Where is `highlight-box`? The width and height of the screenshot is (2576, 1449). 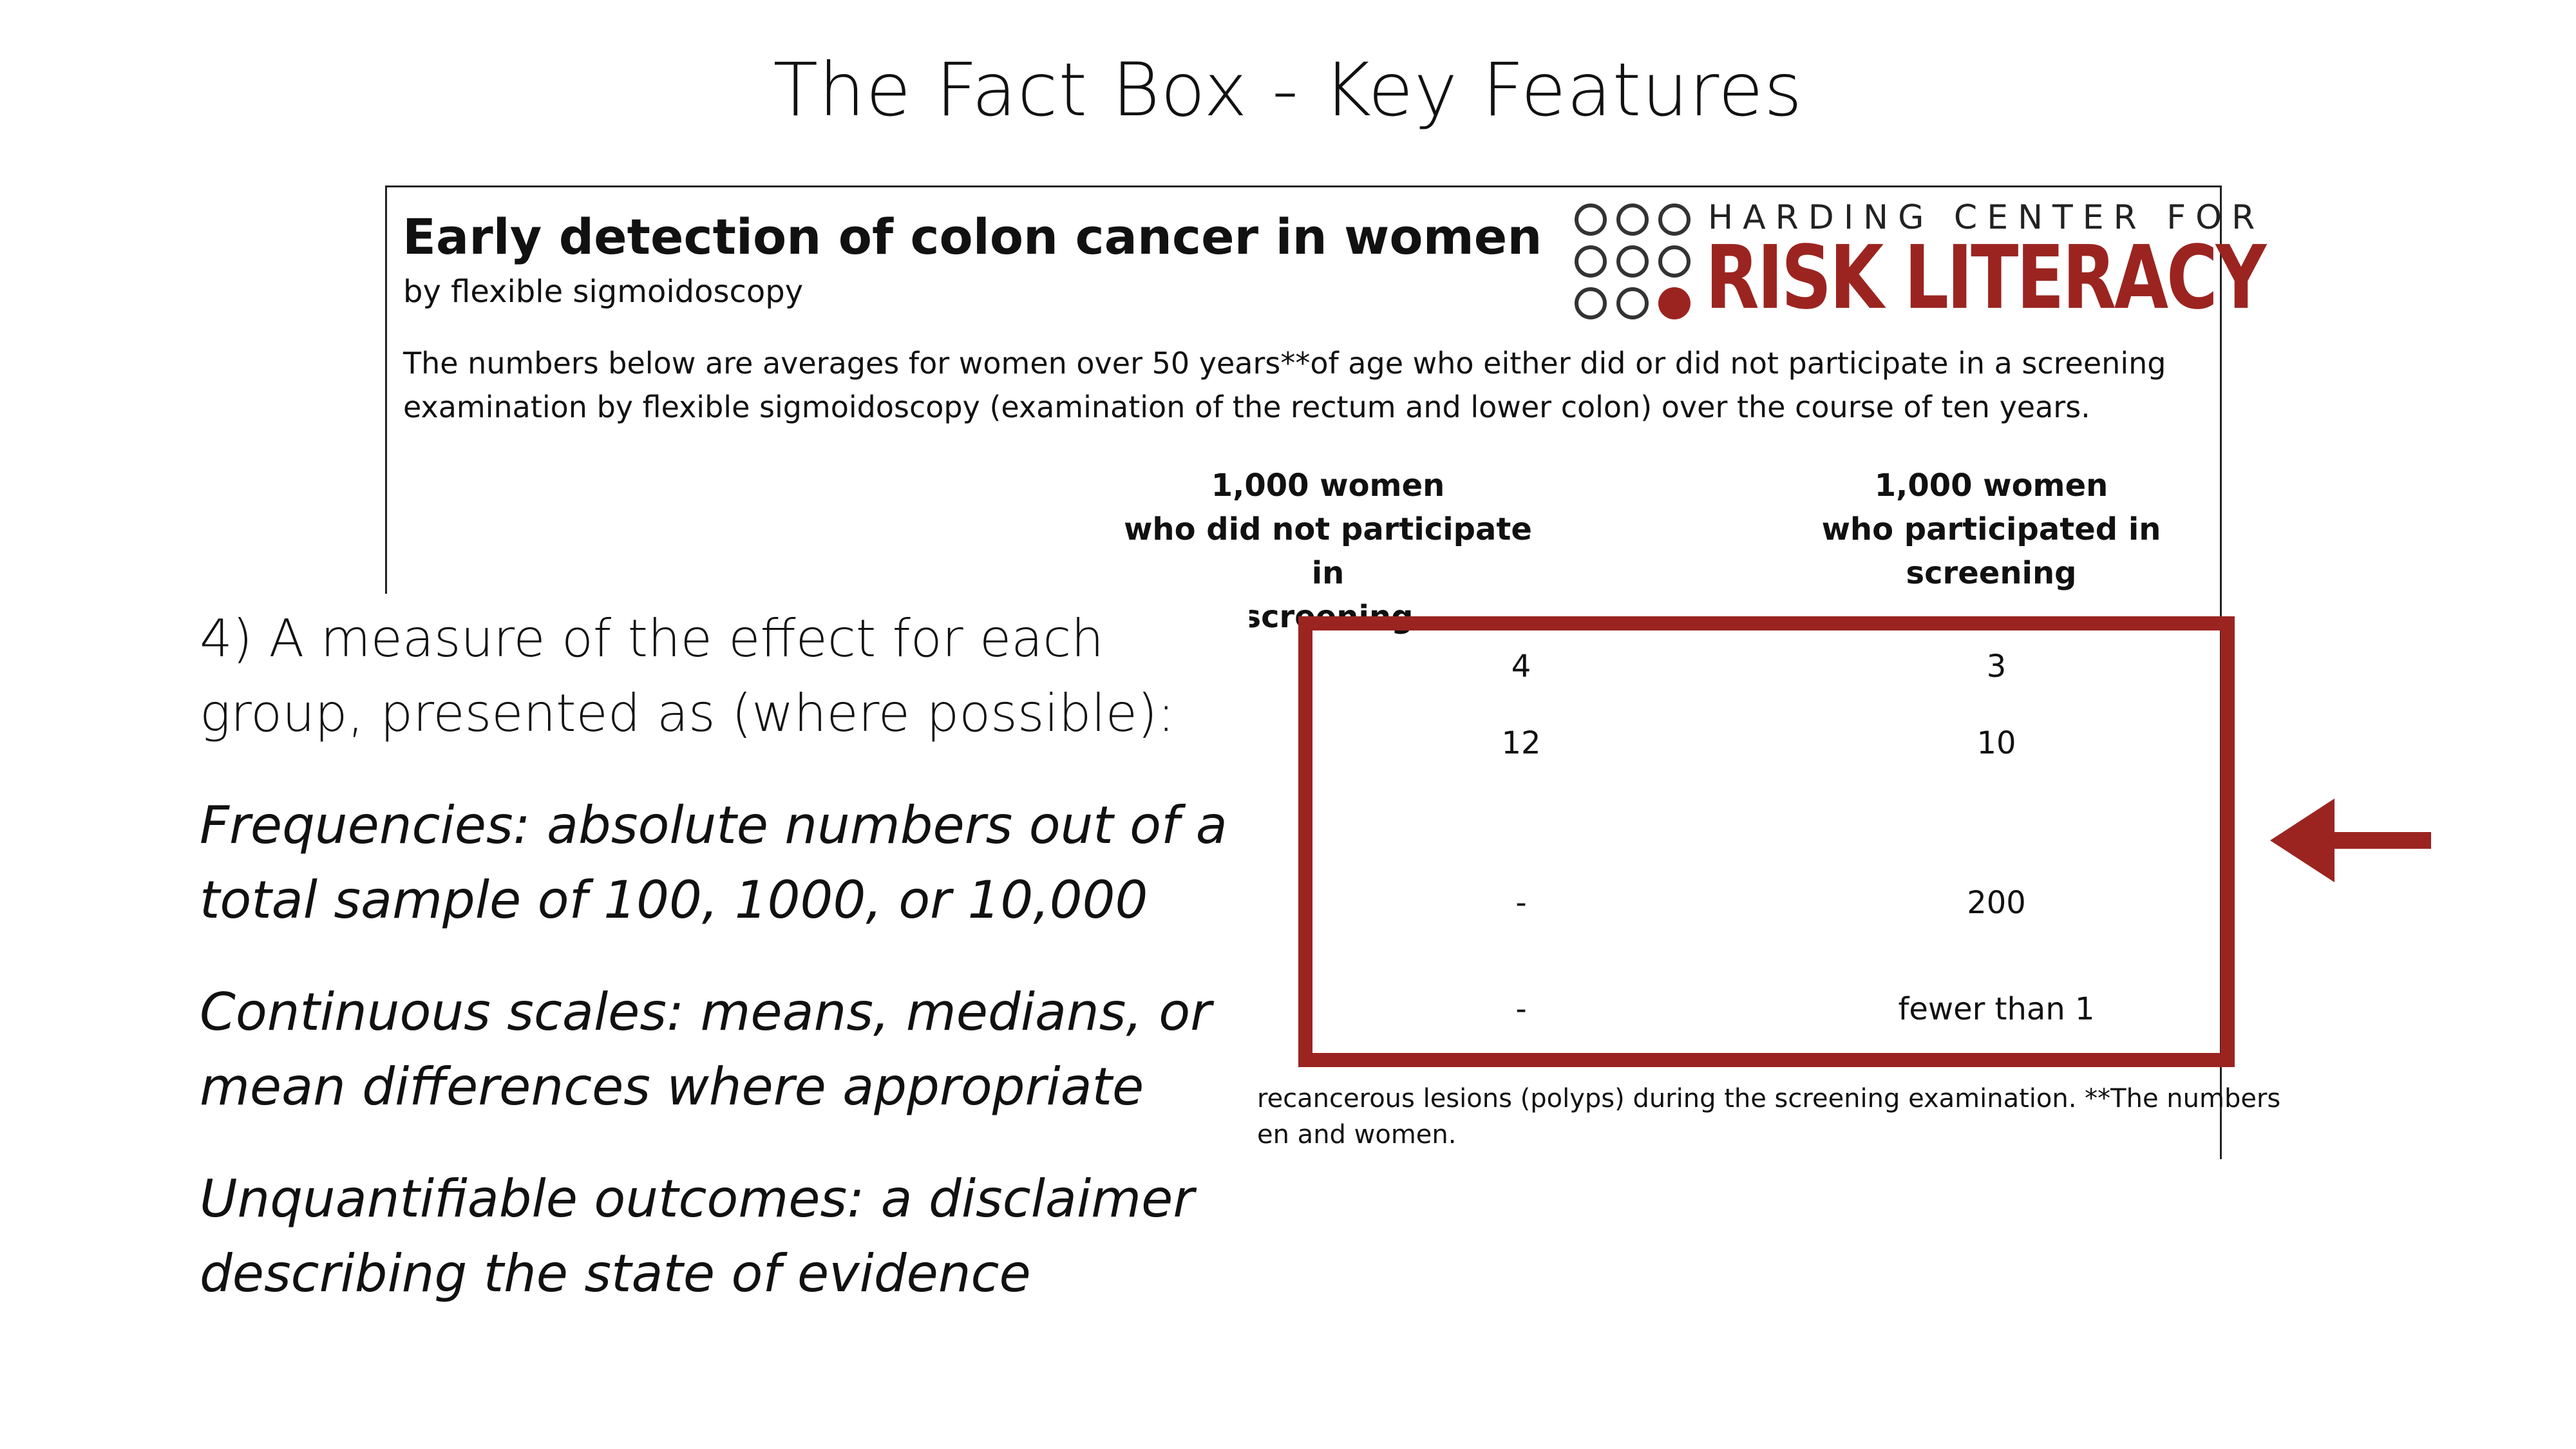
highlight-box is located at coordinates (1766, 842).